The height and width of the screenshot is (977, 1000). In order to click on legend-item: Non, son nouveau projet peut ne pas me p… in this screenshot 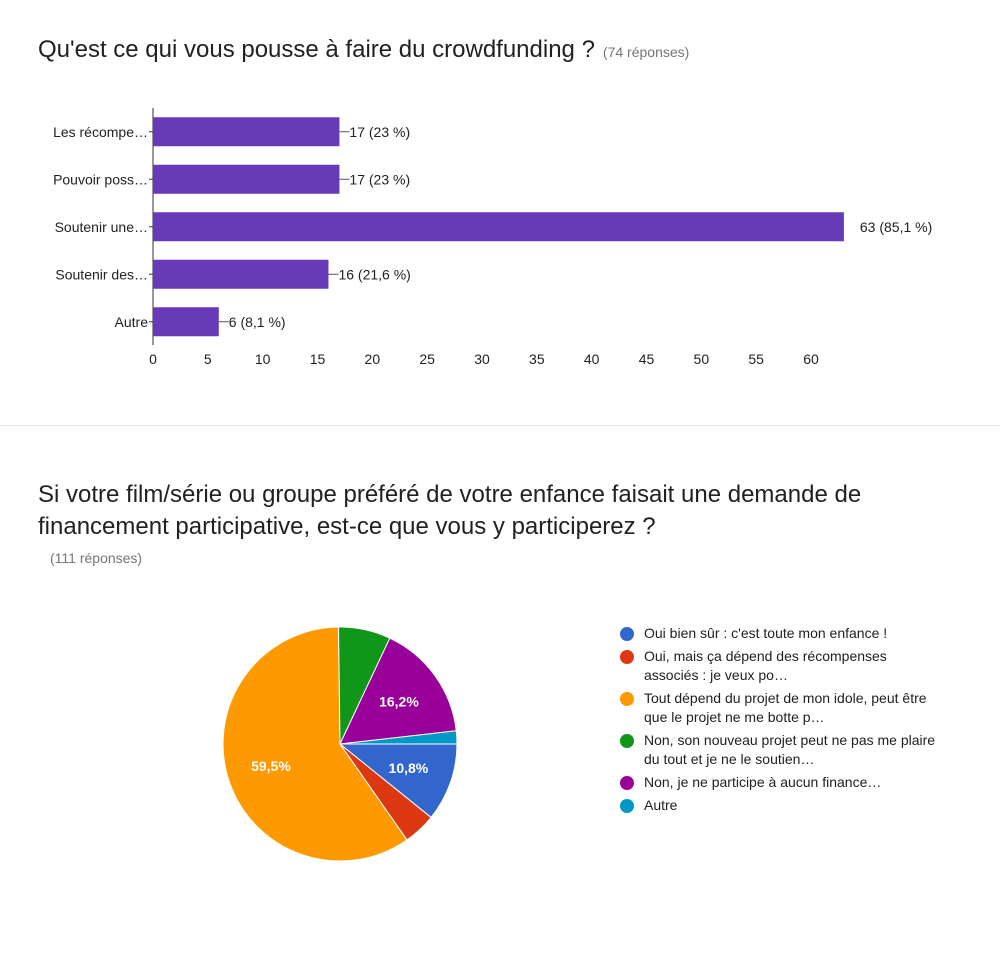, I will do `click(780, 750)`.